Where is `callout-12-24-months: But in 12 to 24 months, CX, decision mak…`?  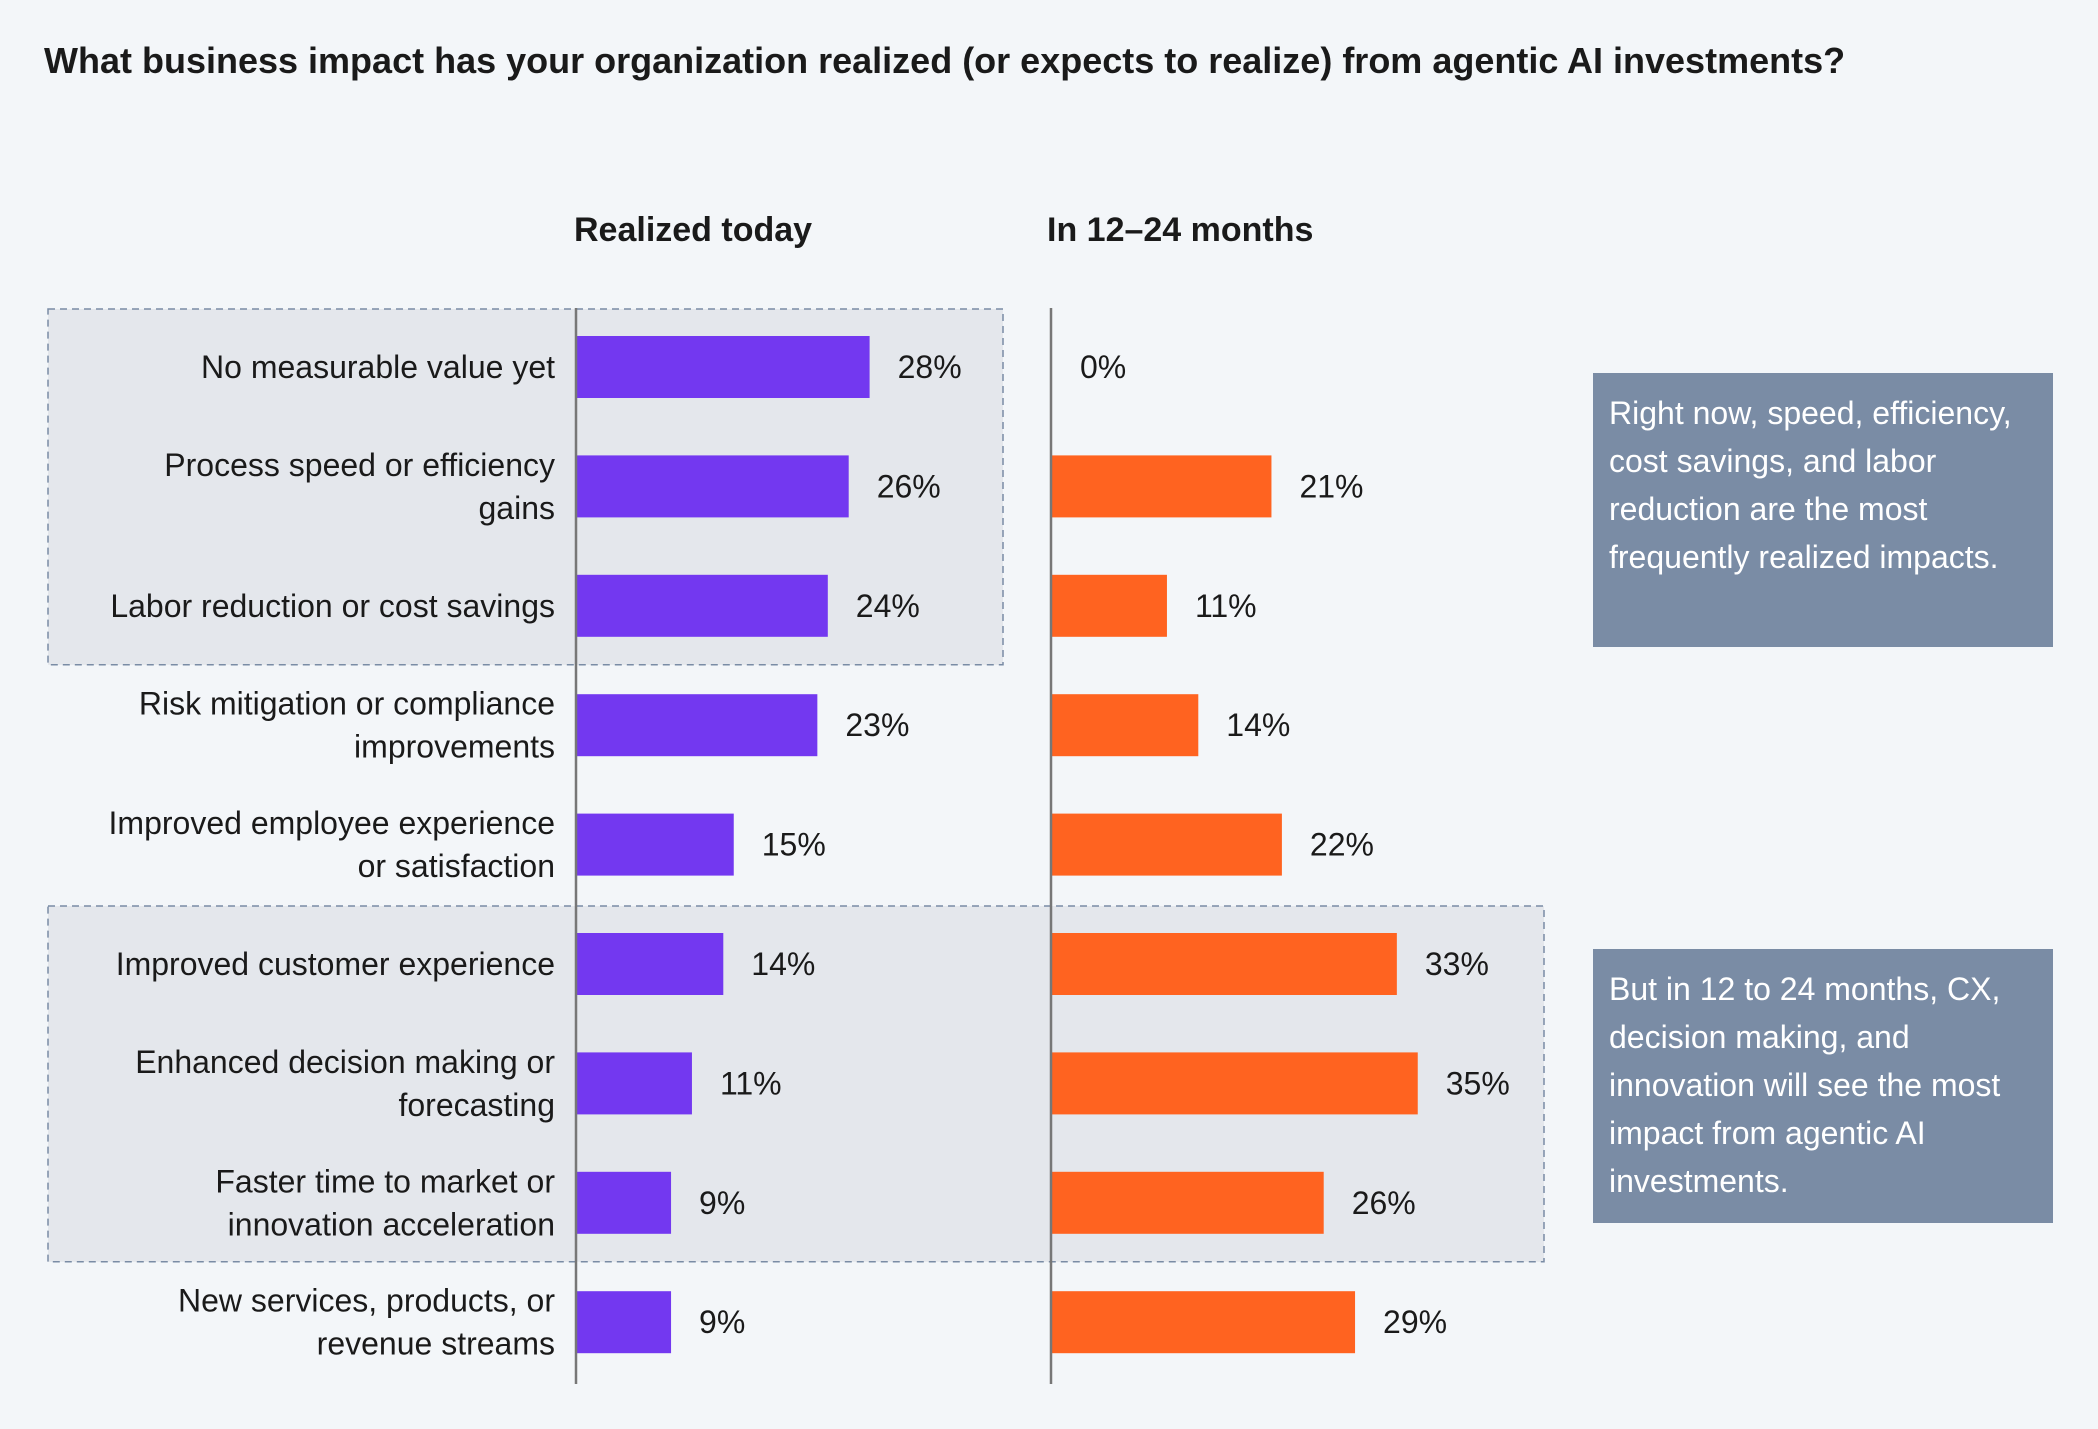
callout-12-24-months: But in 12 to 24 months, CX, decision mak… is located at coordinates (1823, 1086).